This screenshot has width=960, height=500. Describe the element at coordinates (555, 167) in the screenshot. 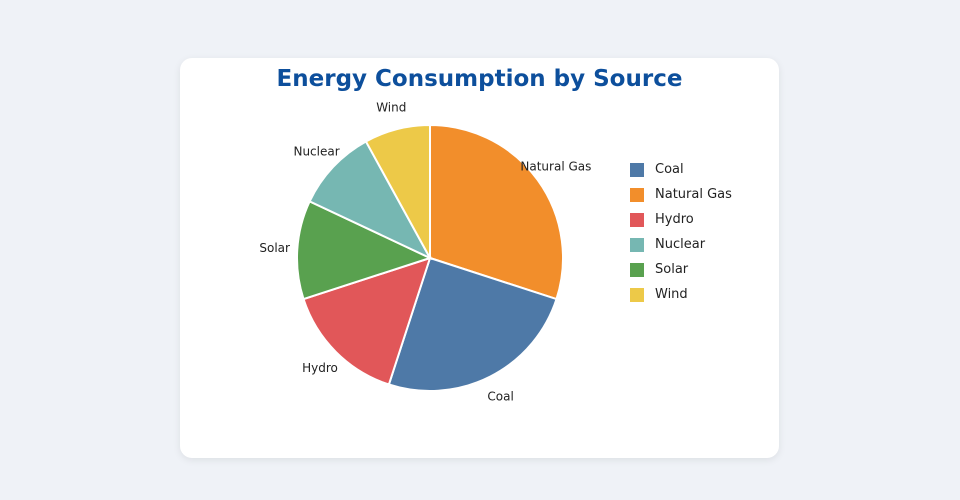

I see `slice-label: Natural Gas` at that location.